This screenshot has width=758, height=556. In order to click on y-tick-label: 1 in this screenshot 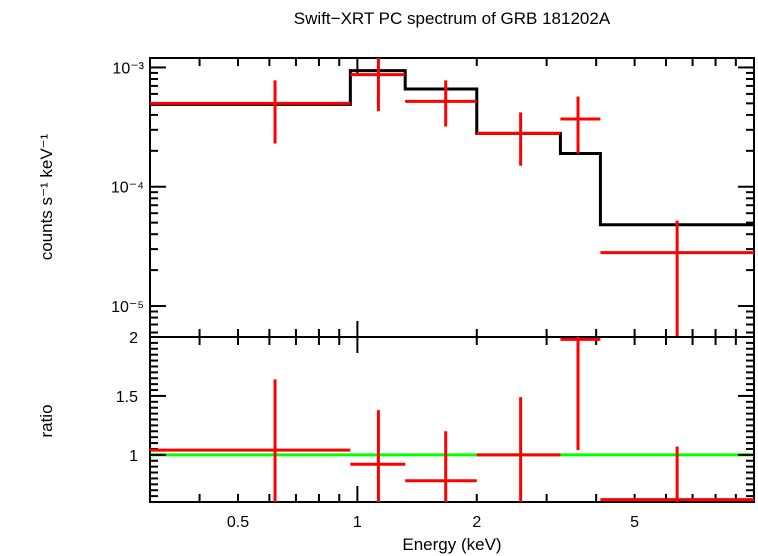, I will do `click(133, 456)`.